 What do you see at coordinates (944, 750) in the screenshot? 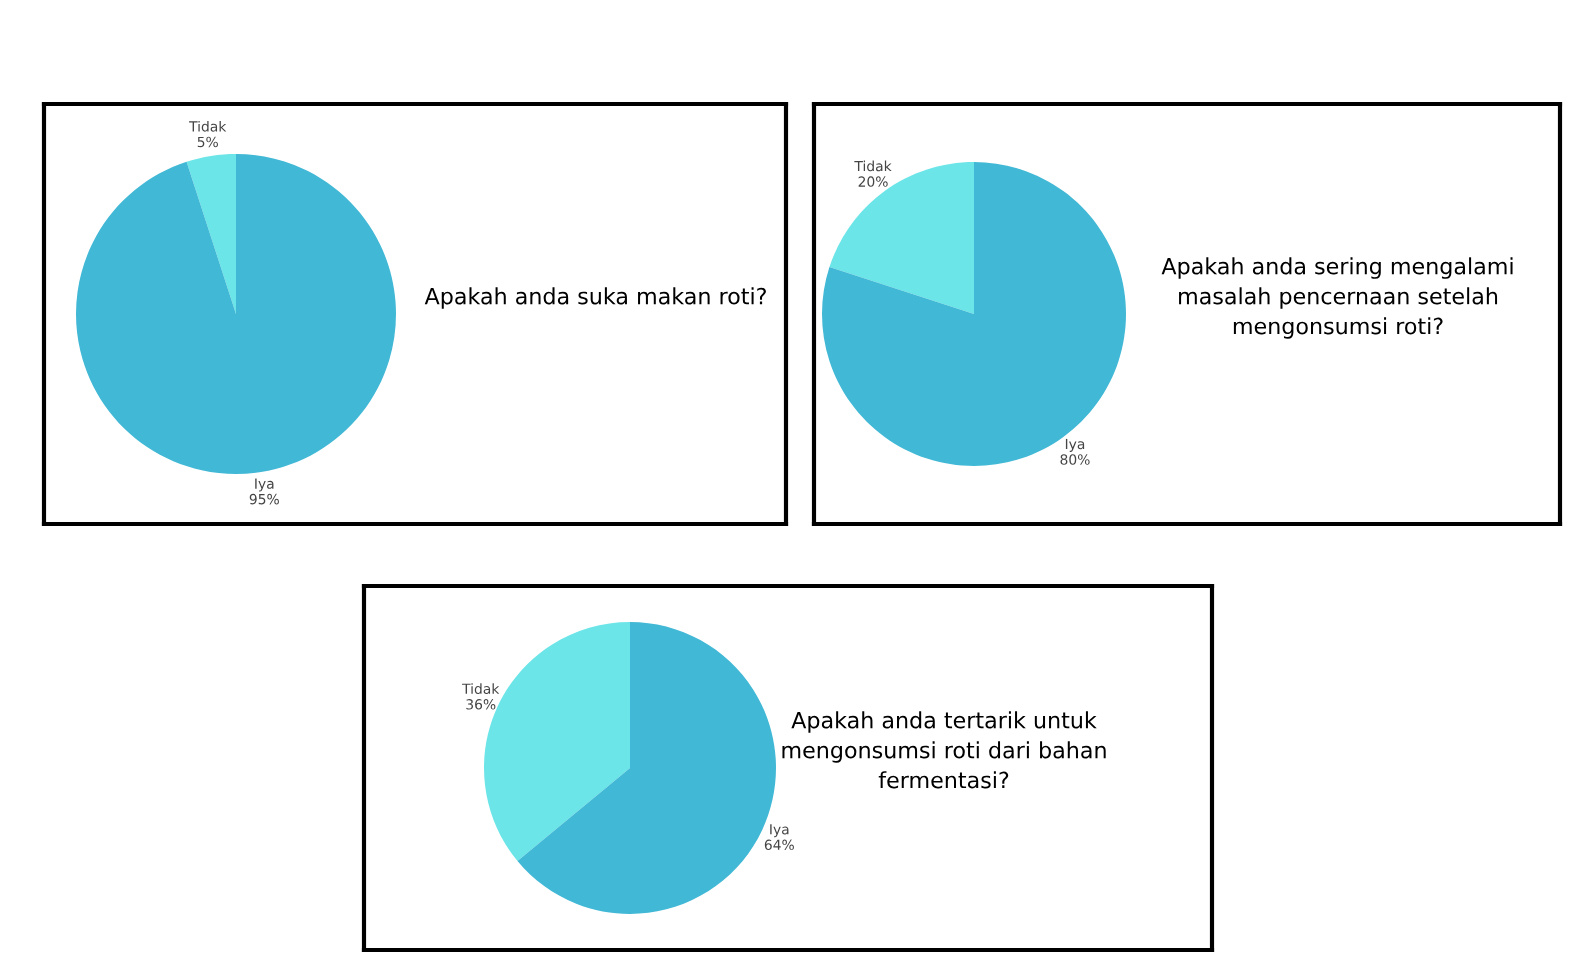
I see `text: Apakah anda tertarik untuk mengonsumsi roti dari bahan fermentasi?` at bounding box center [944, 750].